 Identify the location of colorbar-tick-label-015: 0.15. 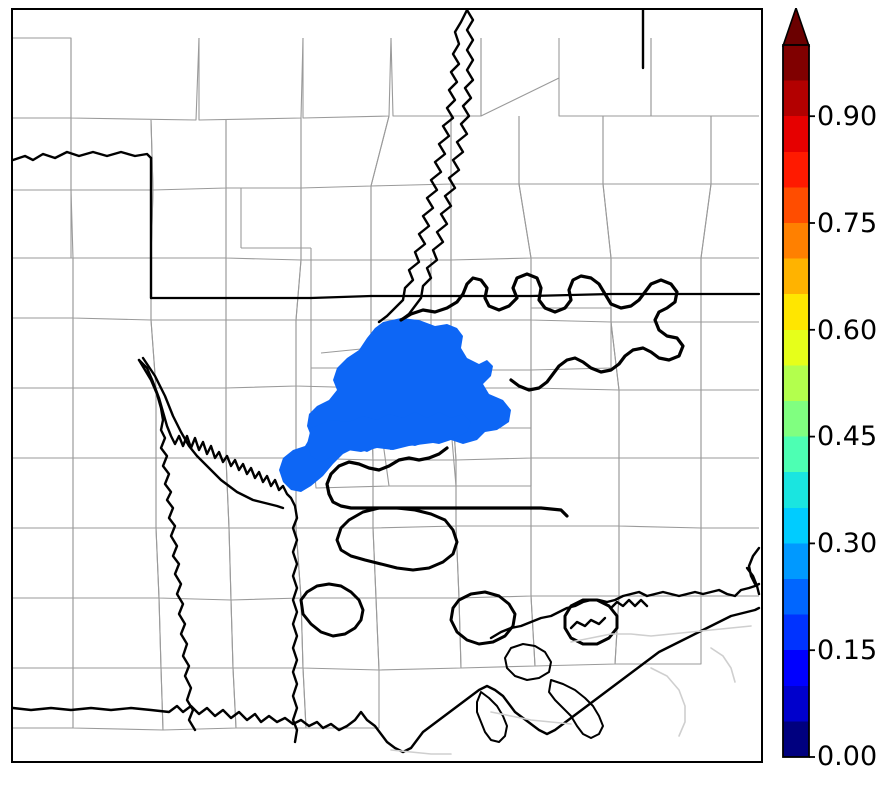
(847, 650).